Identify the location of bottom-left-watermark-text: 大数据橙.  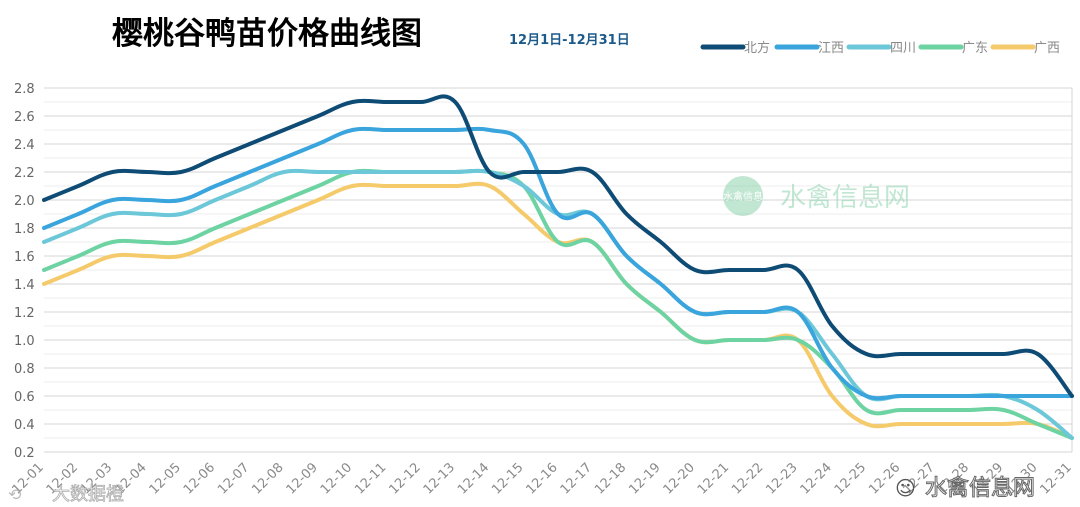
(88, 494).